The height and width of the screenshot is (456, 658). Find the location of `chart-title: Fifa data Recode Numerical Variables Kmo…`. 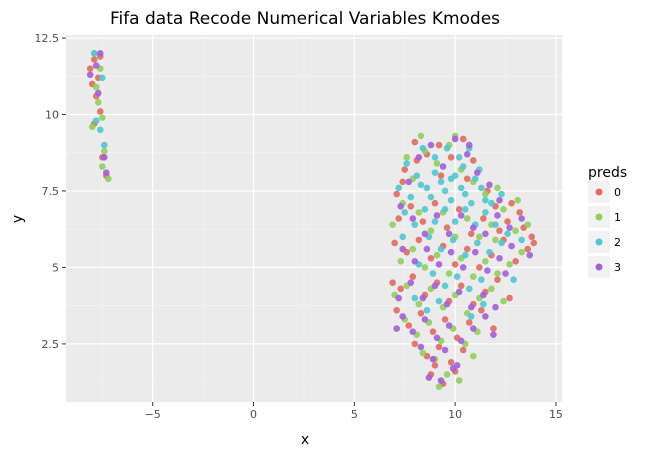

chart-title: Fifa data Recode Numerical Variables Kmo… is located at coordinates (305, 19).